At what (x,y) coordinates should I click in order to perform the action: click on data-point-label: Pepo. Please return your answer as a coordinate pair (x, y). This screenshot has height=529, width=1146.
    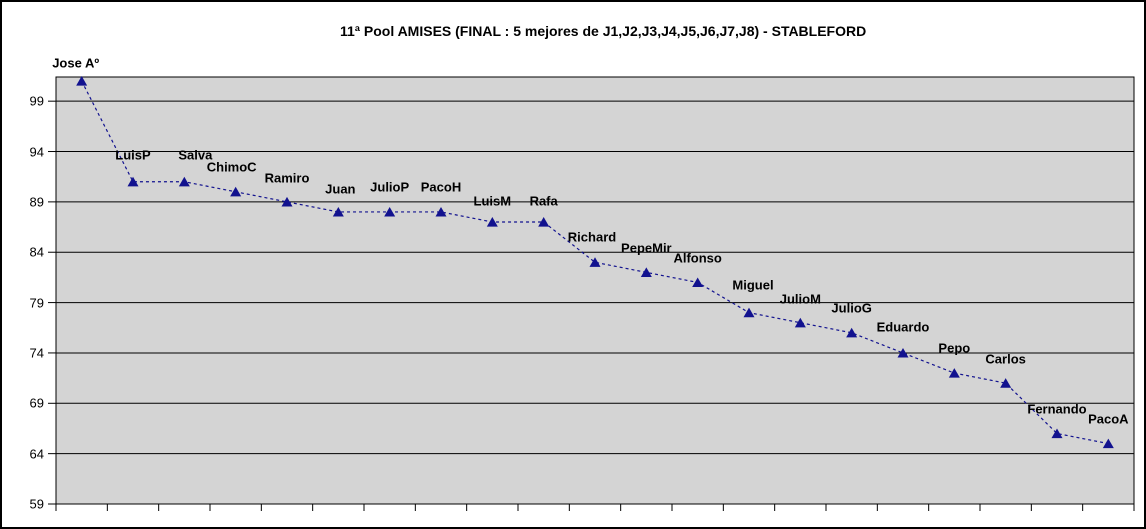
    Looking at the image, I should click on (954, 348).